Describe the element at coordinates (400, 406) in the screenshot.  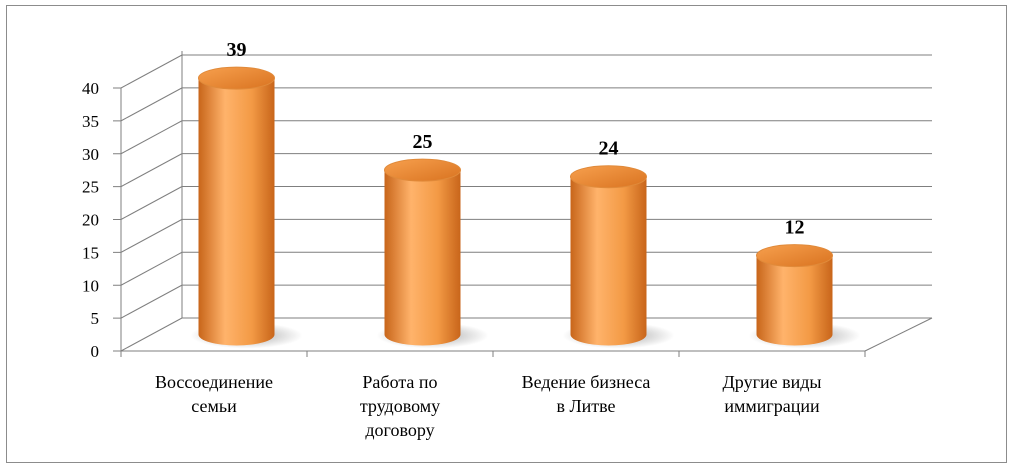
I see `x-tick-label: трудовому` at that location.